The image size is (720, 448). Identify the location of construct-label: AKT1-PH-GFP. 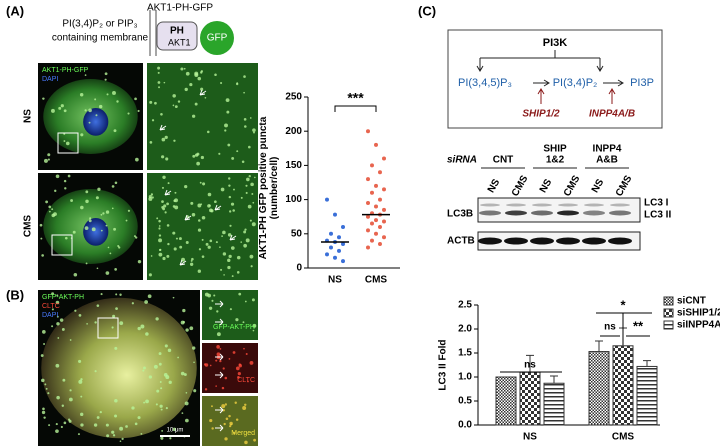
(180, 8).